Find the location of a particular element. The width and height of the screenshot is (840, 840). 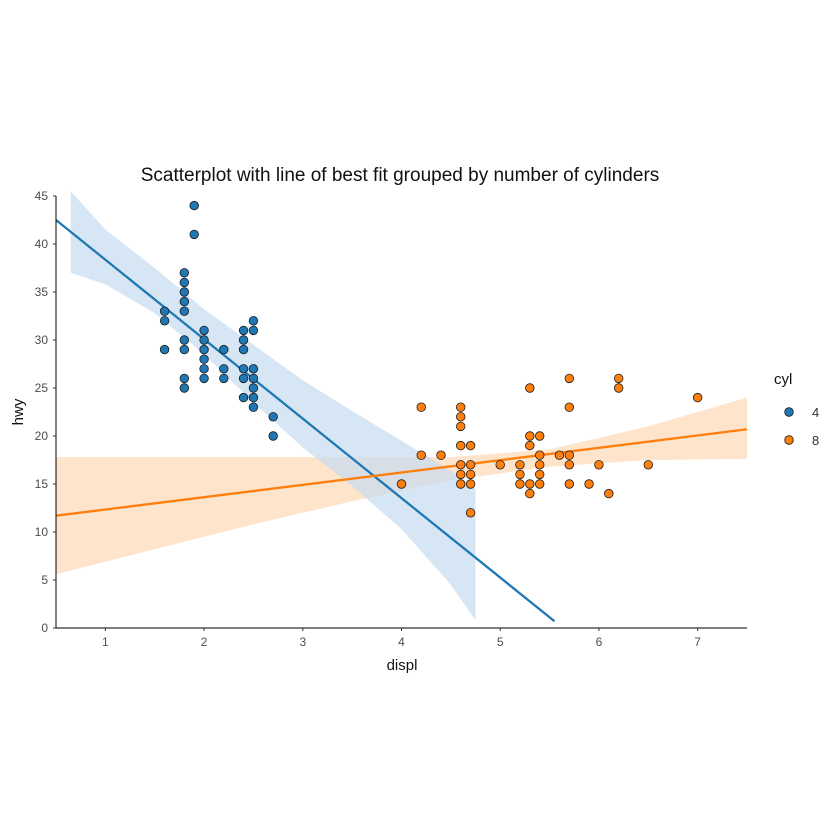

y-tick-label: 30 is located at coordinates (42, 340).